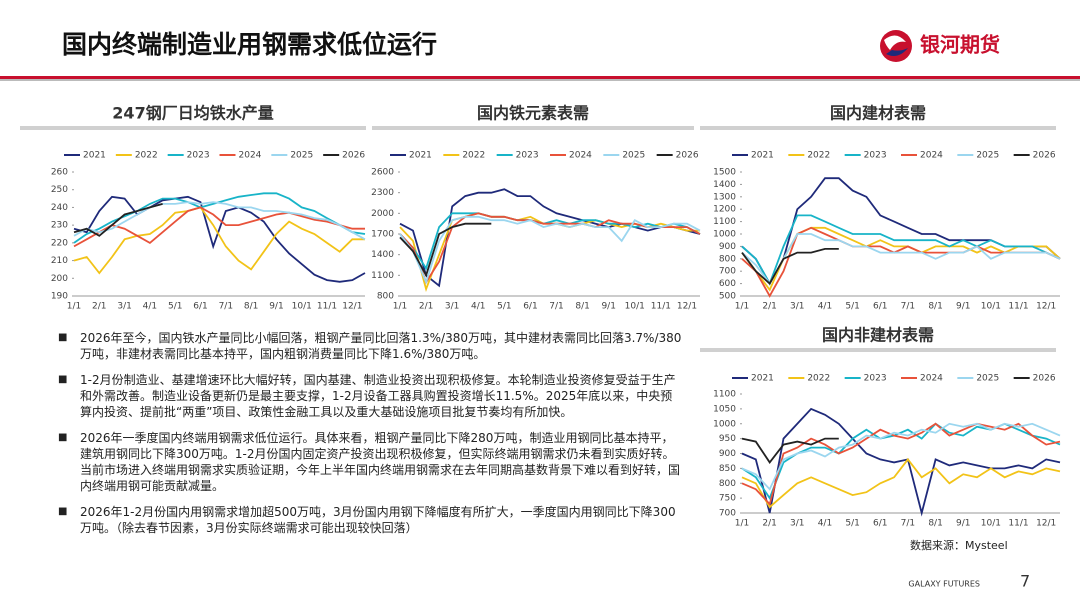 The image size is (1080, 608). I want to click on source: 数据来源：Mysteel, so click(959, 545).